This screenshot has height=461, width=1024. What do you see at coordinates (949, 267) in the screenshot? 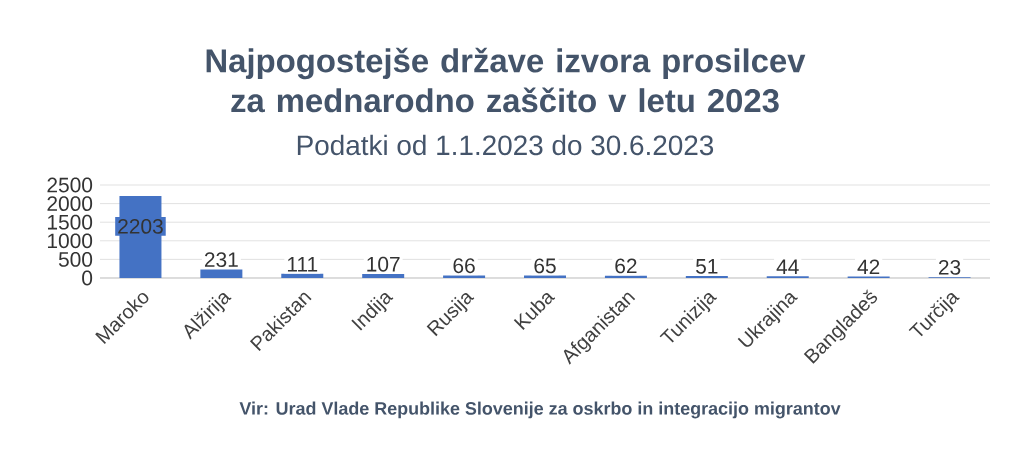
I see `data-label: 23` at bounding box center [949, 267].